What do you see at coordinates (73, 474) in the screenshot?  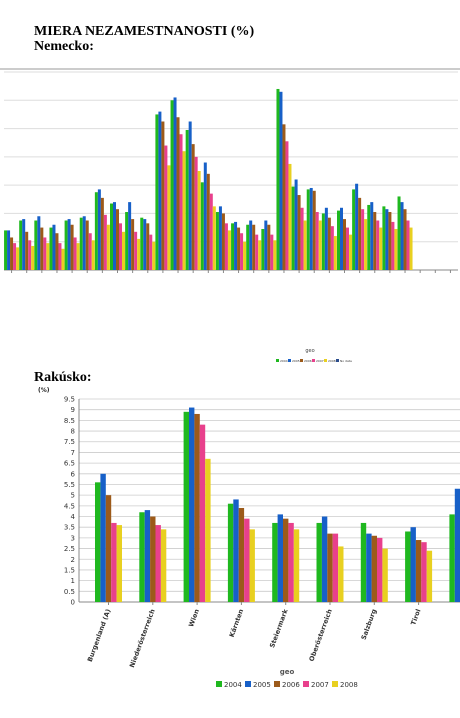 I see `y-tick-label: 6` at bounding box center [73, 474].